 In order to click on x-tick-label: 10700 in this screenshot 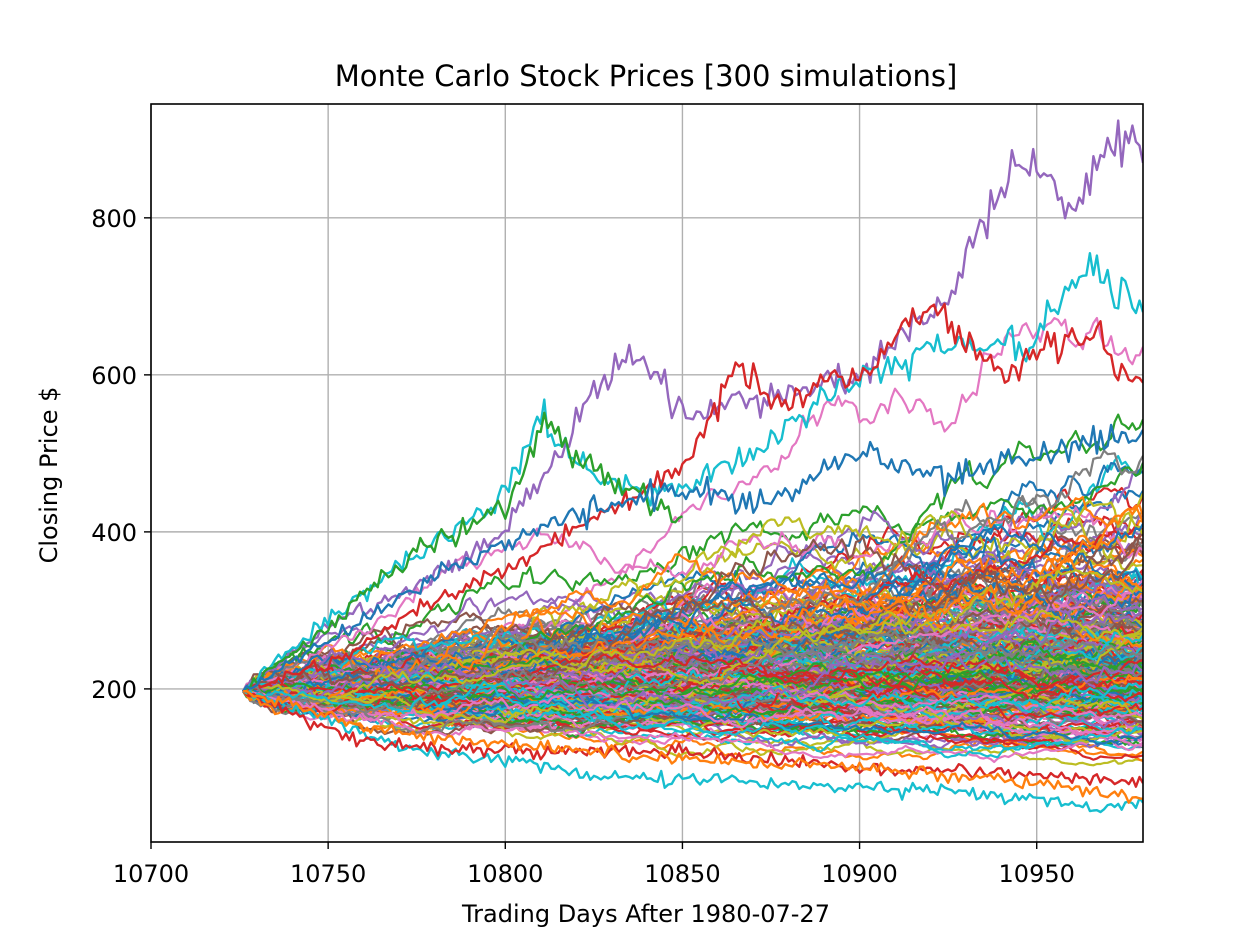, I will do `click(151, 874)`.